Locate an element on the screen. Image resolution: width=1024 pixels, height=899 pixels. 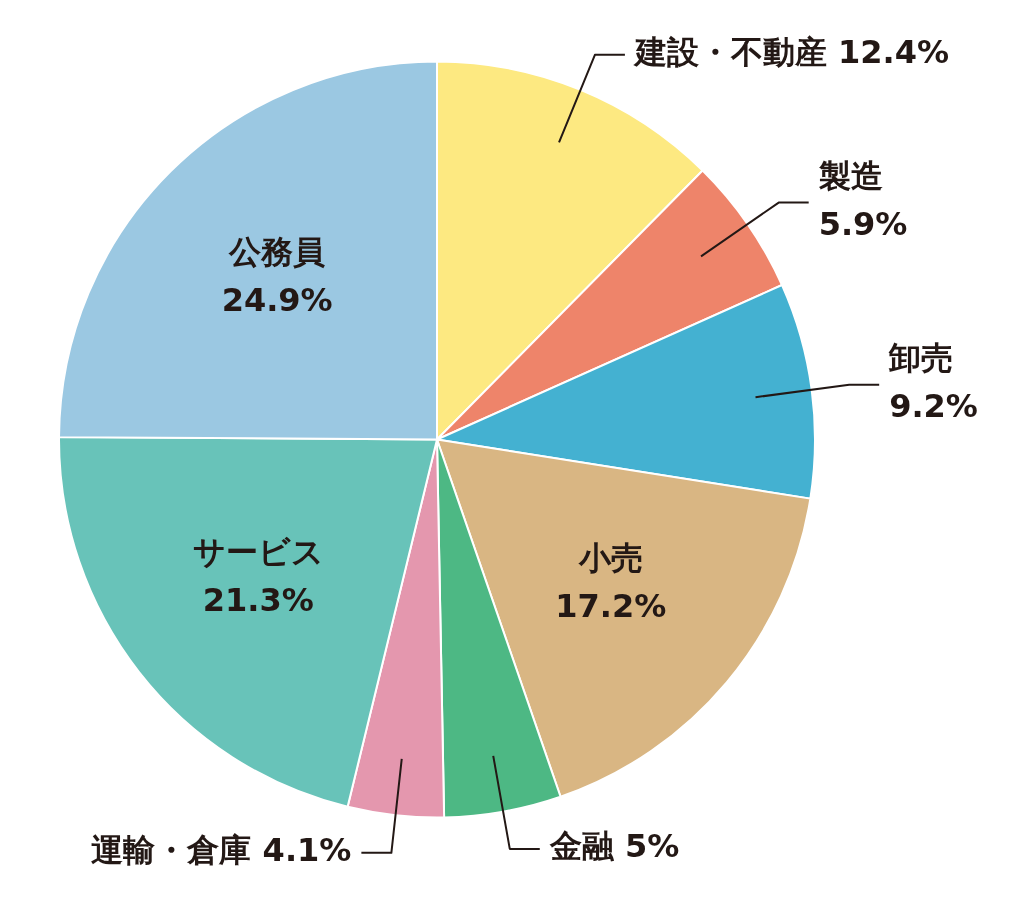
slice-label: 製造 is located at coordinates (850, 175).